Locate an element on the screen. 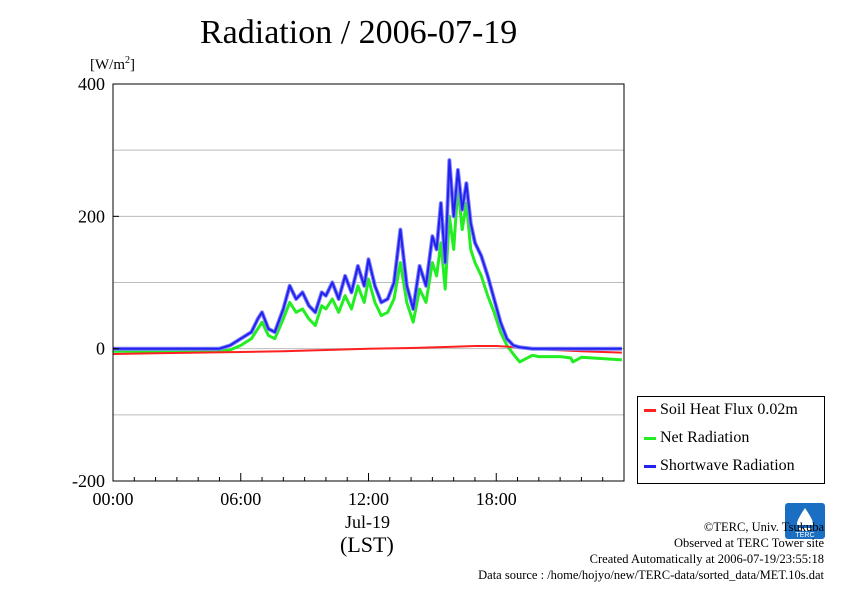 Image resolution: width=842 pixels, height=595 pixels. y-axis-unit-label: [W/m2] is located at coordinates (112, 64).